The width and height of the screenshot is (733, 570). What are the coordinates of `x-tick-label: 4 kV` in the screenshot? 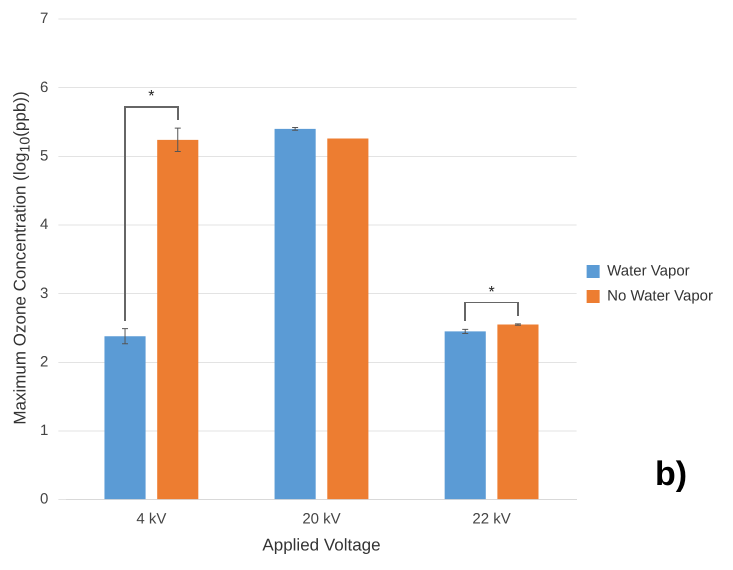 It's located at (151, 519).